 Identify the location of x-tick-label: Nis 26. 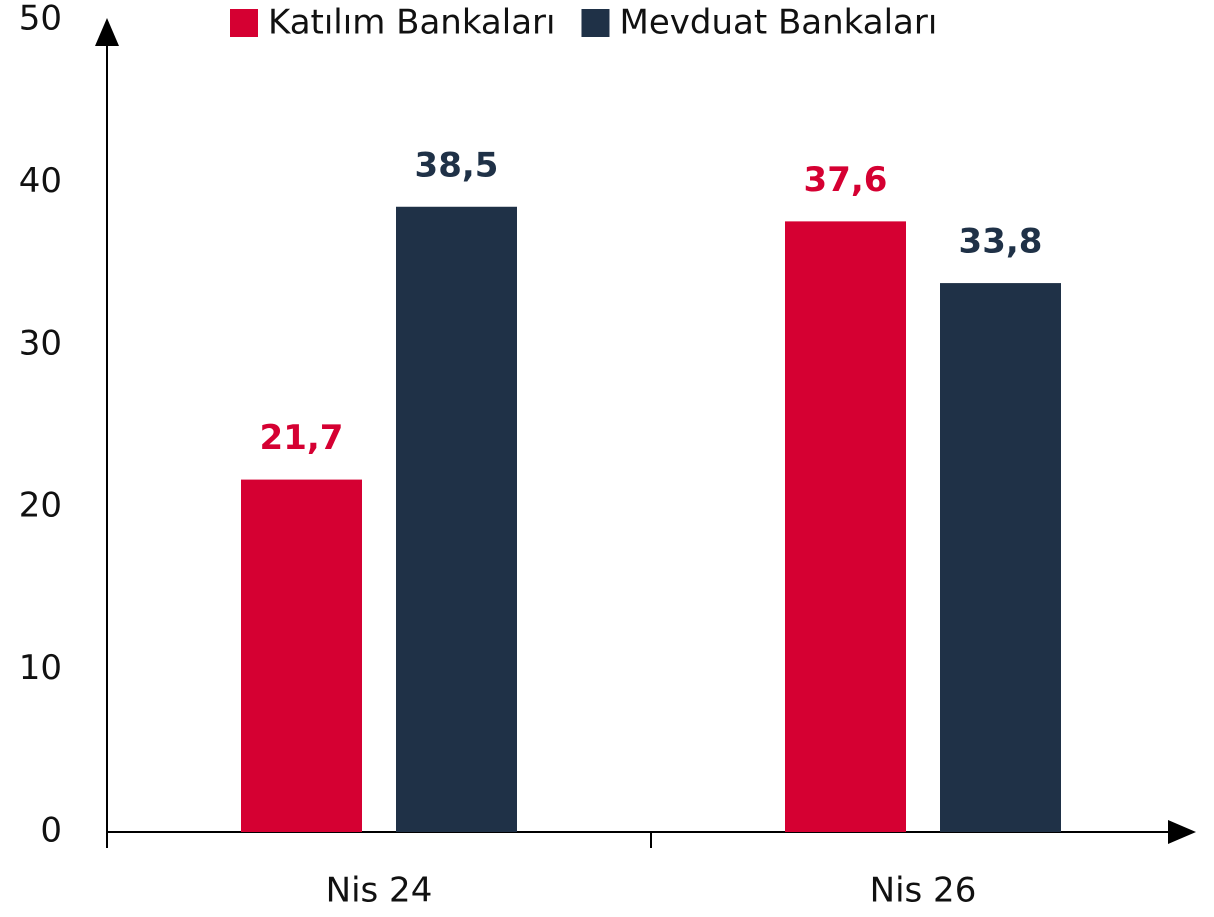
(923, 891).